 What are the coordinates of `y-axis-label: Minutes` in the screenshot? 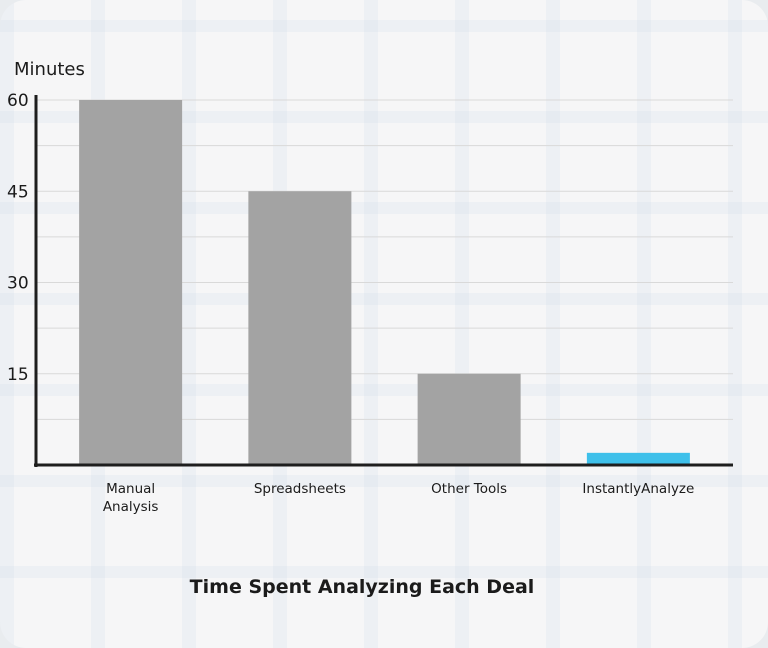 It's located at (49, 69).